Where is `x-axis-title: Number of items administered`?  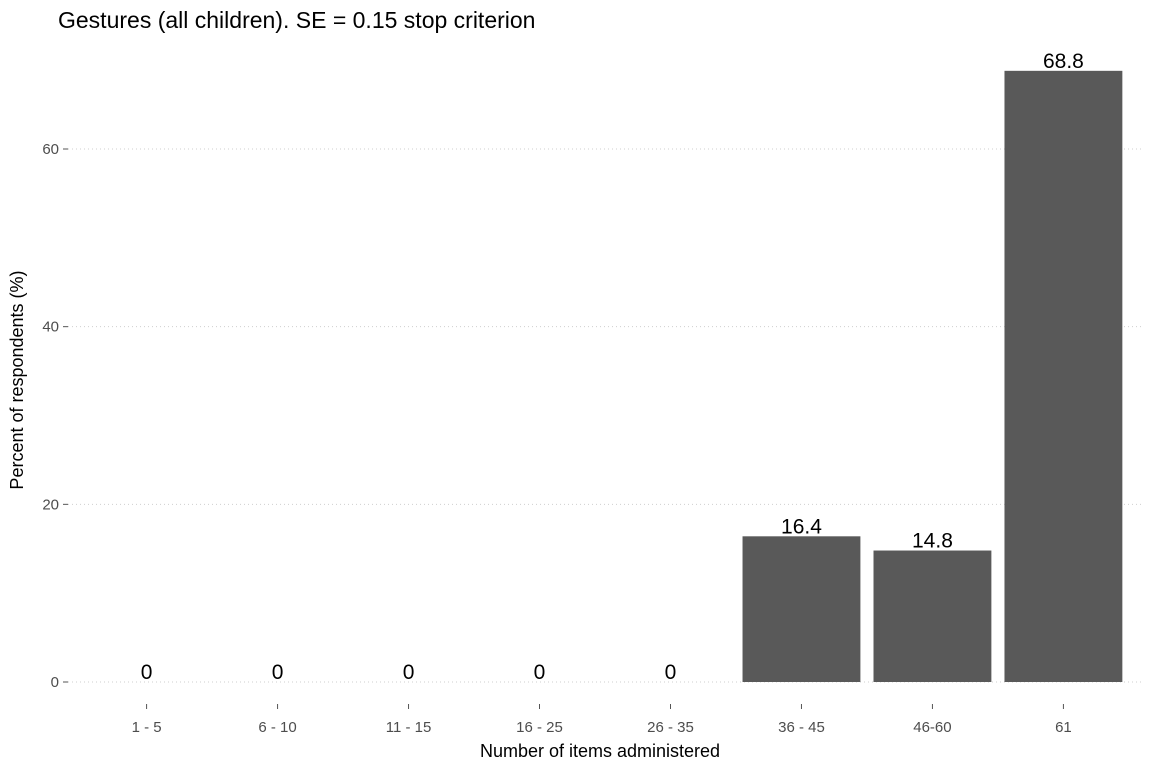
x-axis-title: Number of items administered is located at coordinates (600, 751).